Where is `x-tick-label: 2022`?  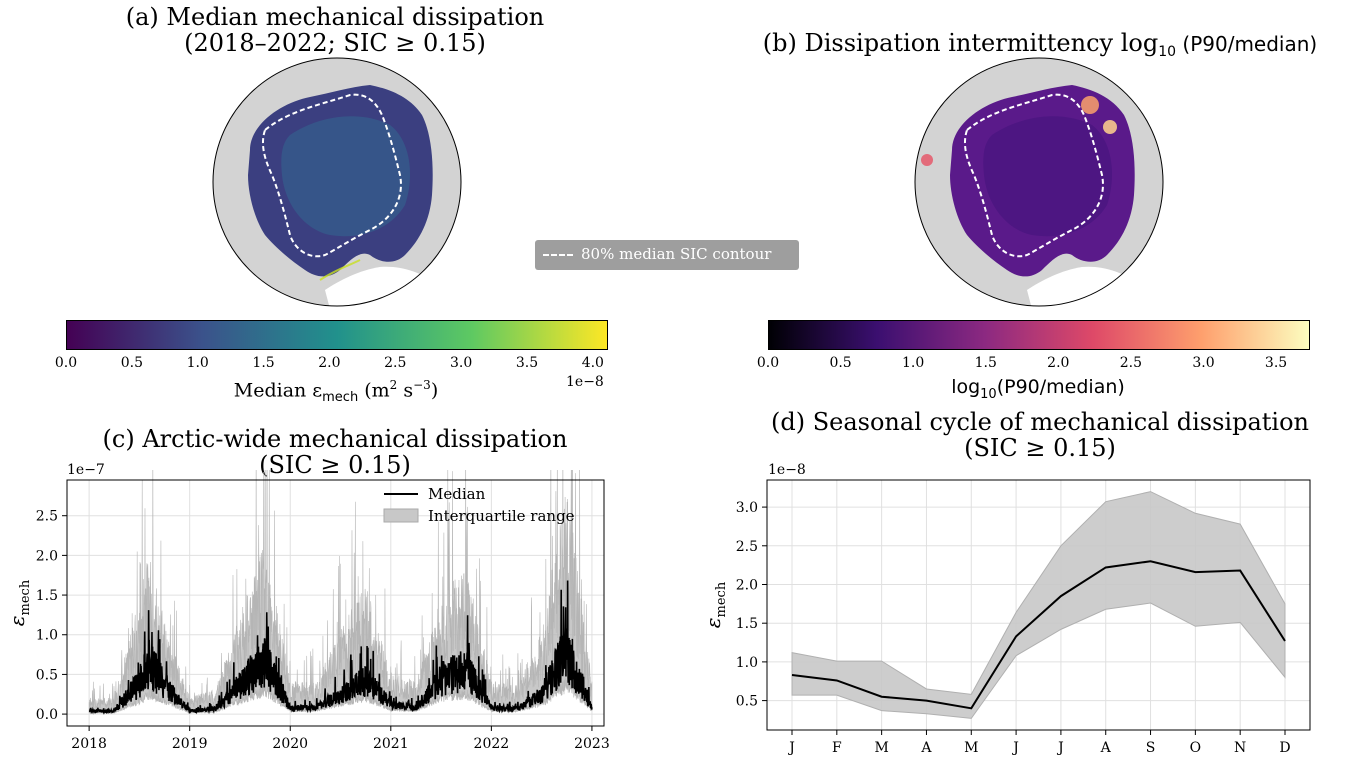 x-tick-label: 2022 is located at coordinates (492, 744).